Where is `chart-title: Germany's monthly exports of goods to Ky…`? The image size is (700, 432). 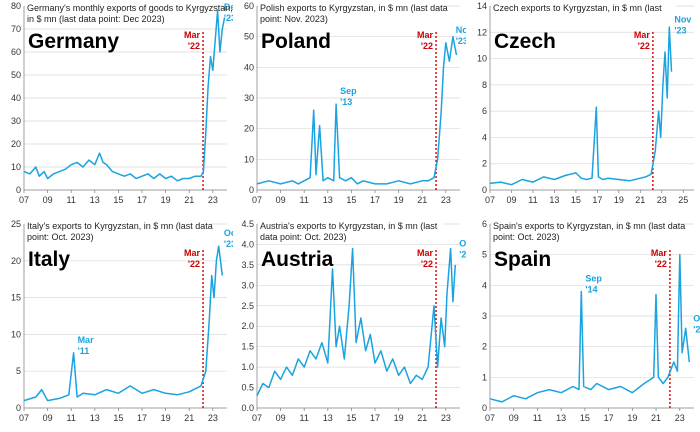
chart-title: Germany's monthly exports of goods to Ky… is located at coordinates (130, 8).